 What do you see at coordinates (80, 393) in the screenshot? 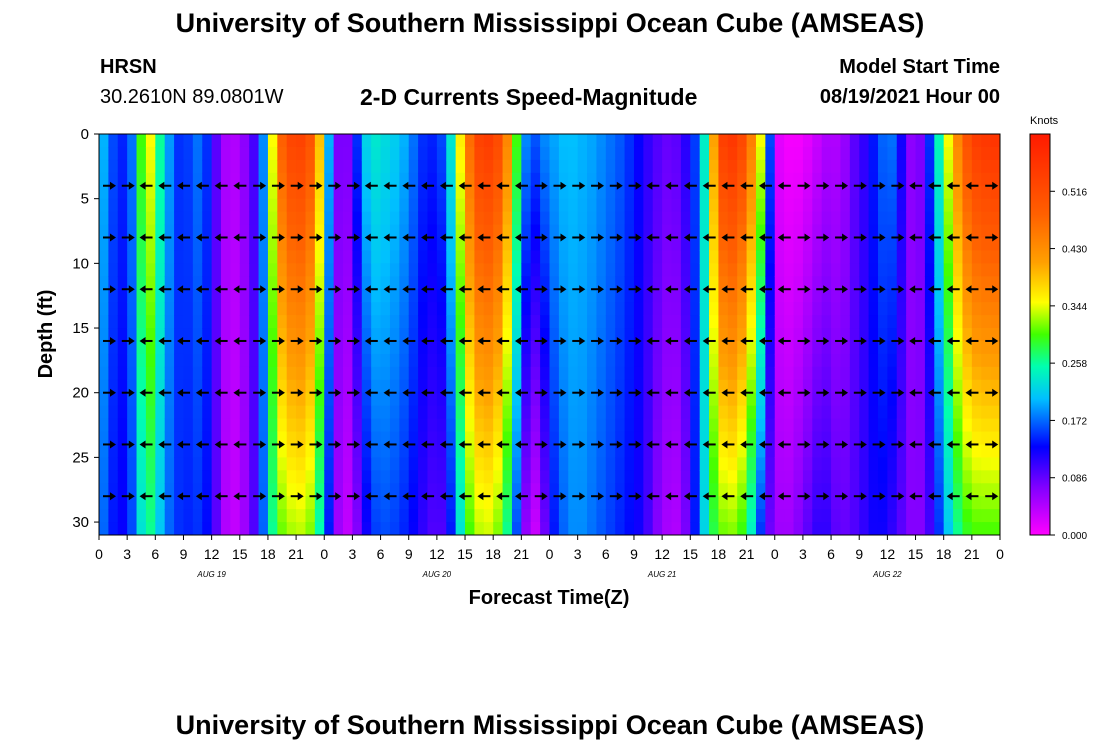
I see `y-tick-label: 20` at bounding box center [80, 393].